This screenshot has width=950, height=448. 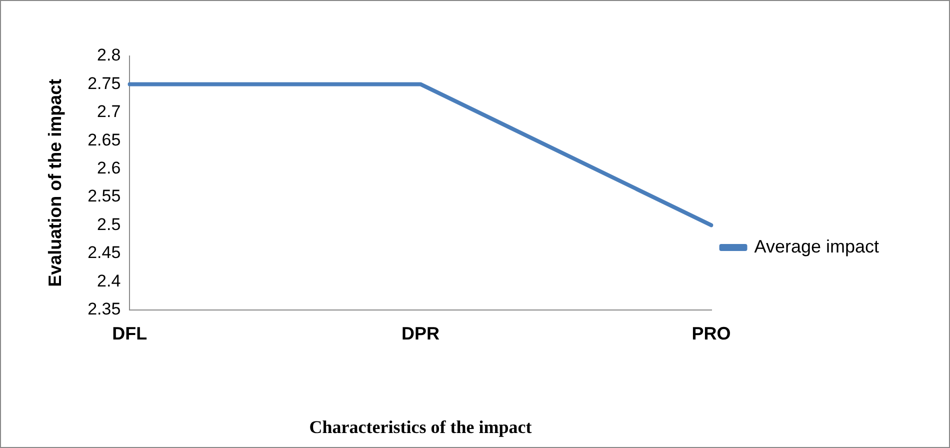 I want to click on y-axis-title: Evaluation of the impact, so click(x=54, y=182).